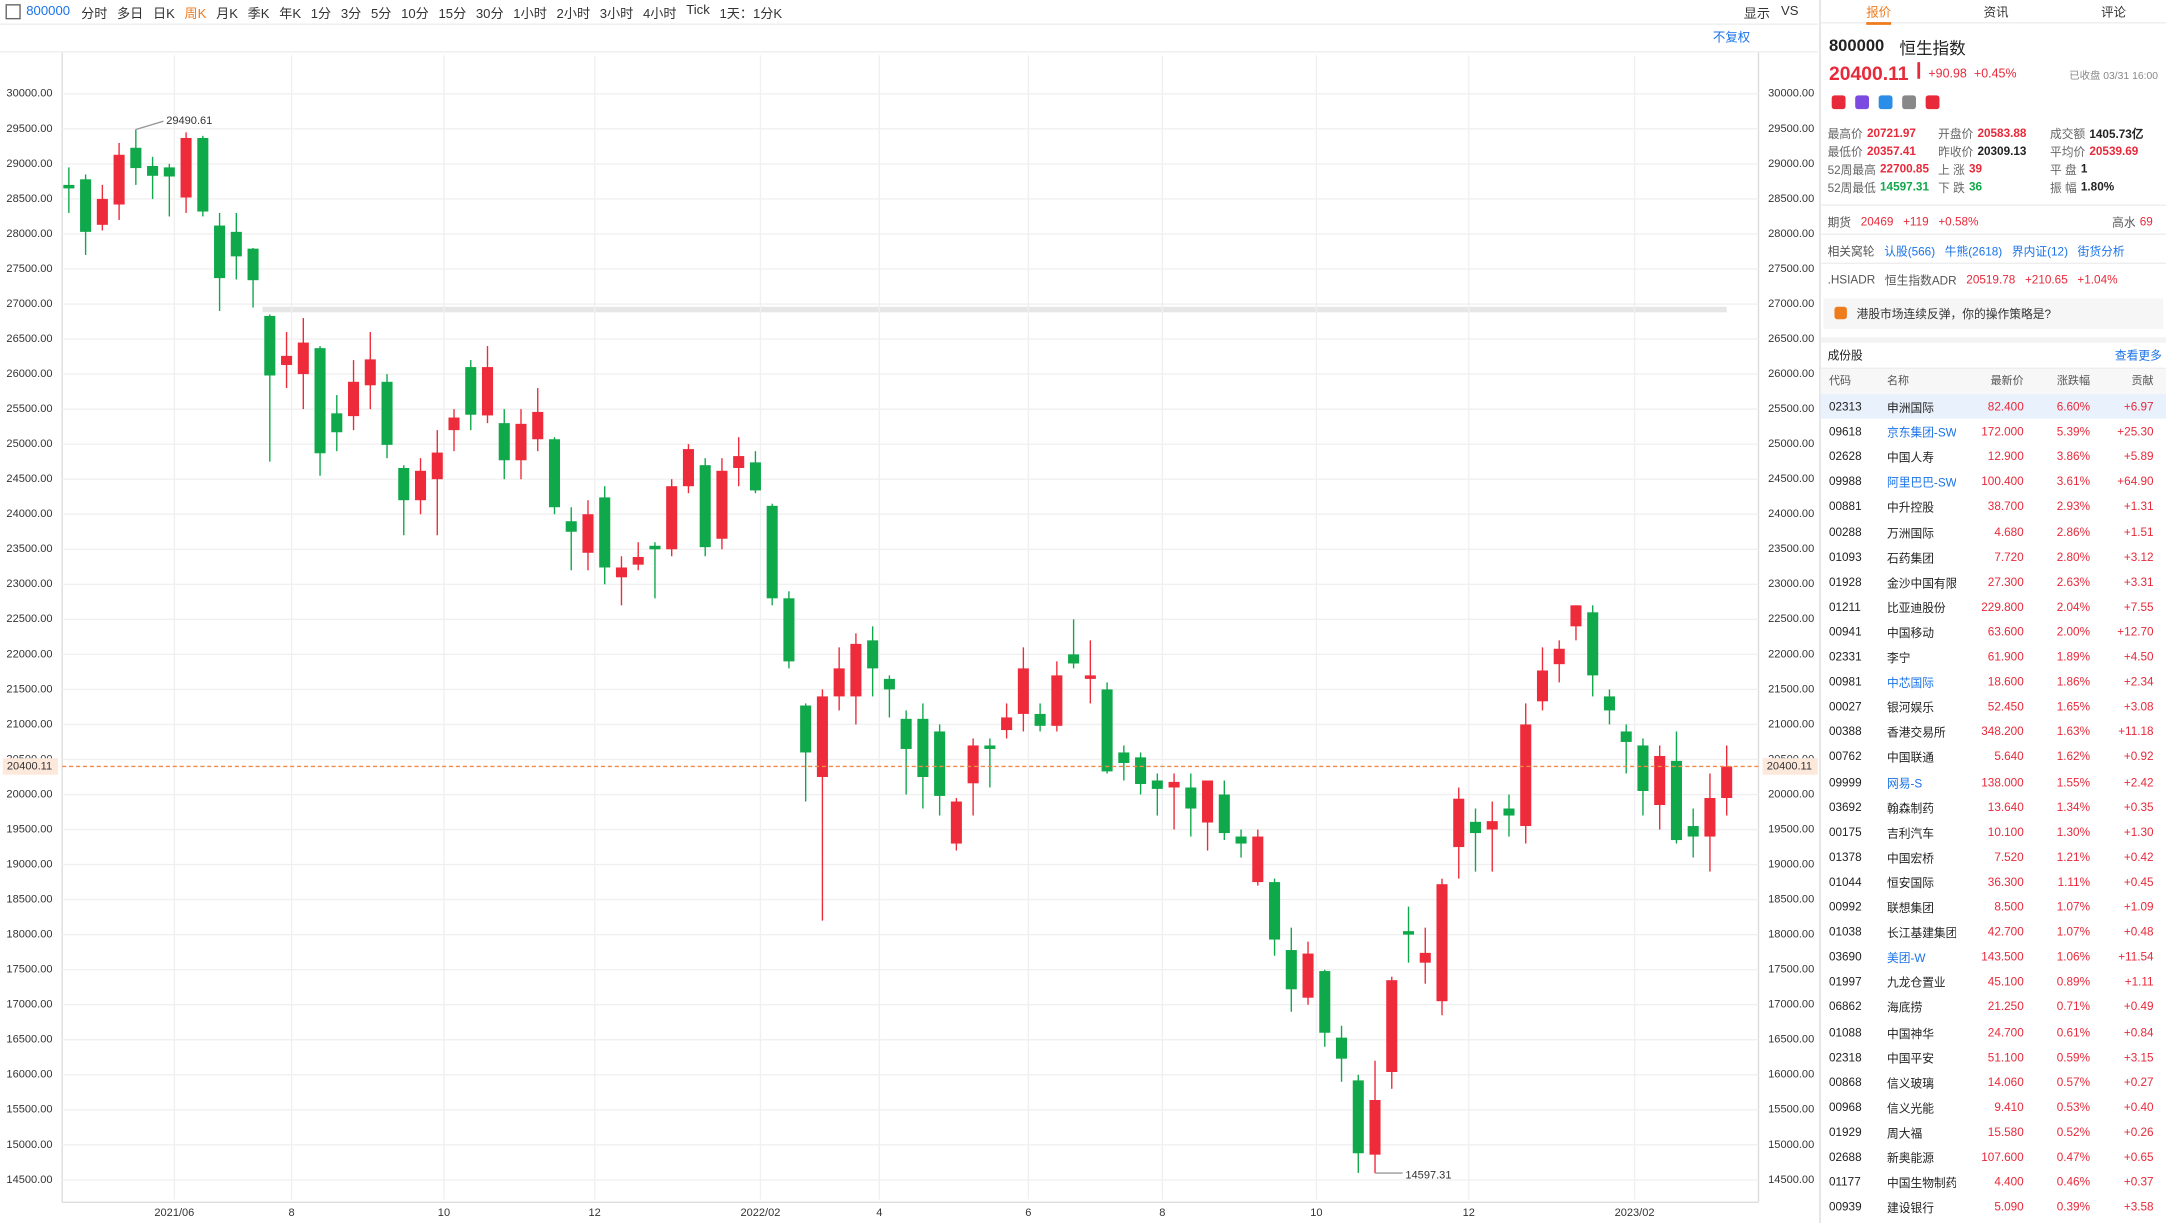  Describe the element at coordinates (163, 14) in the screenshot. I see `period: 日K` at that location.